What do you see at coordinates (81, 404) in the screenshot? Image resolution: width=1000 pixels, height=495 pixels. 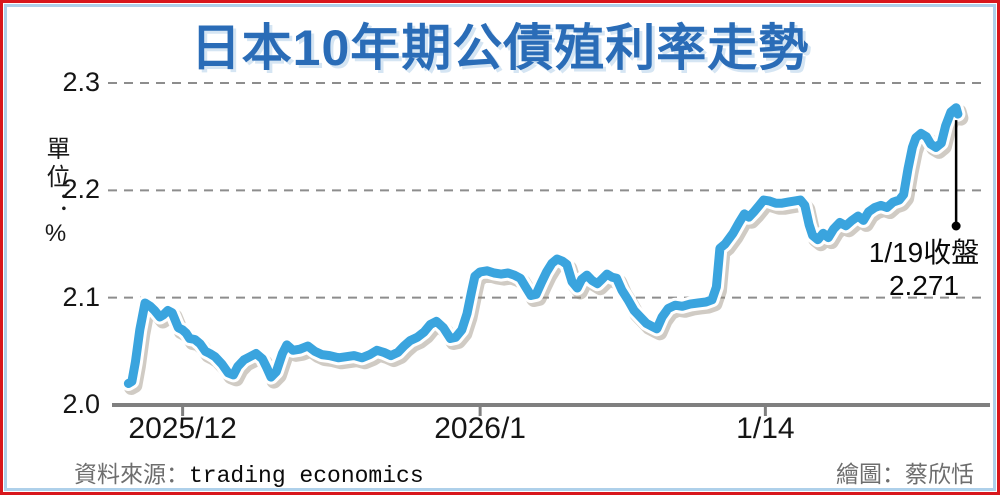 I see `y-tick-label-2.0: 2.0` at bounding box center [81, 404].